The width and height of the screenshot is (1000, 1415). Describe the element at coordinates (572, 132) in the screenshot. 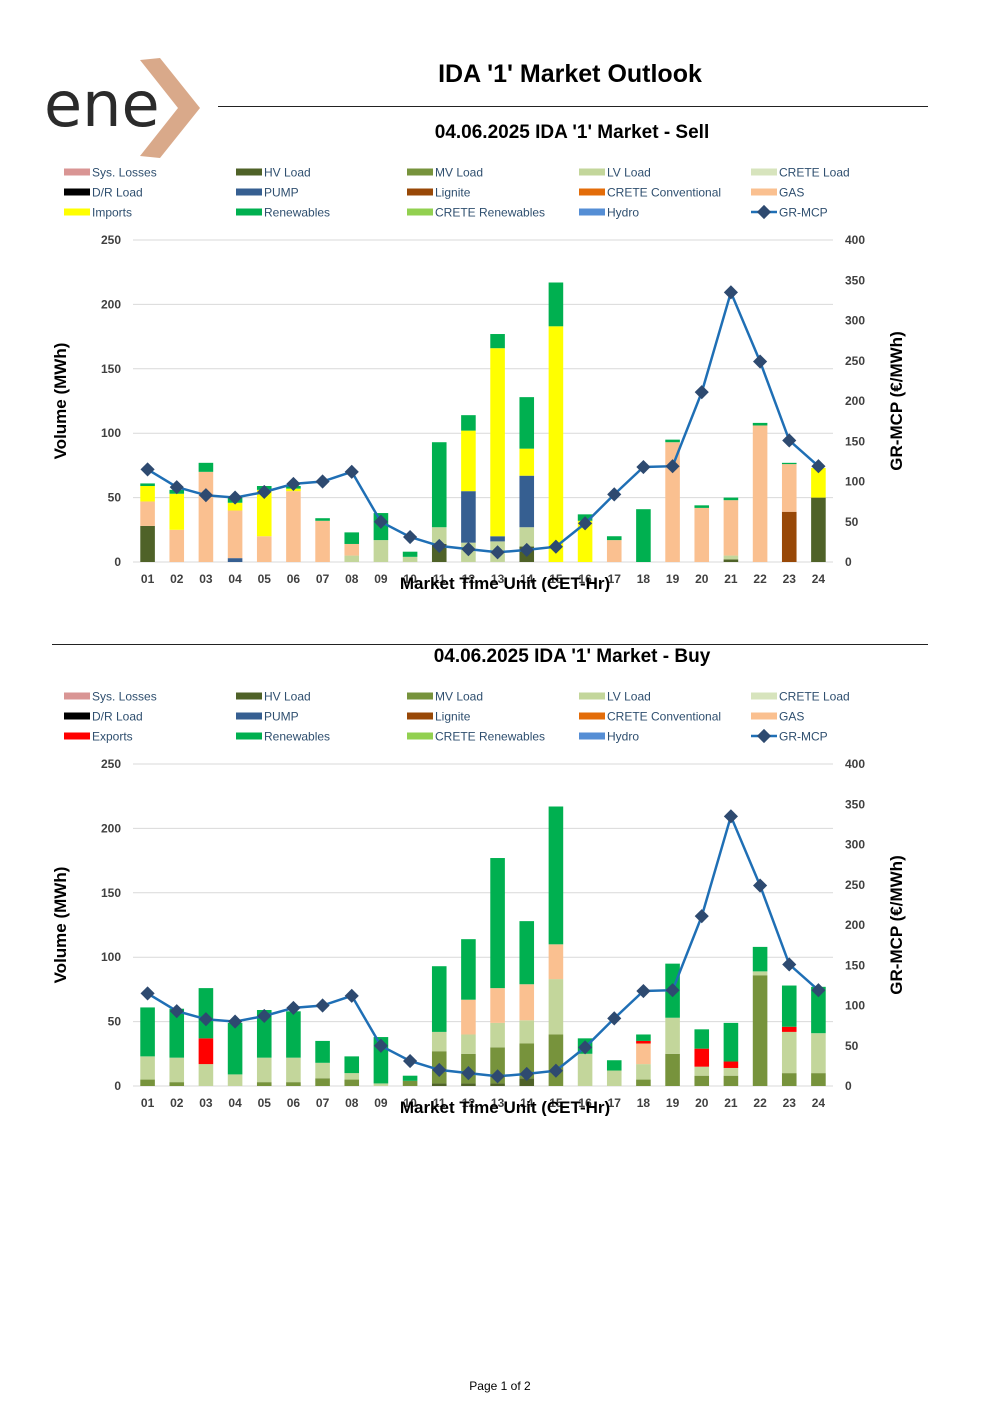

I see `chart-title: 04.06.2025 IDA '1' Market - Sell` at that location.